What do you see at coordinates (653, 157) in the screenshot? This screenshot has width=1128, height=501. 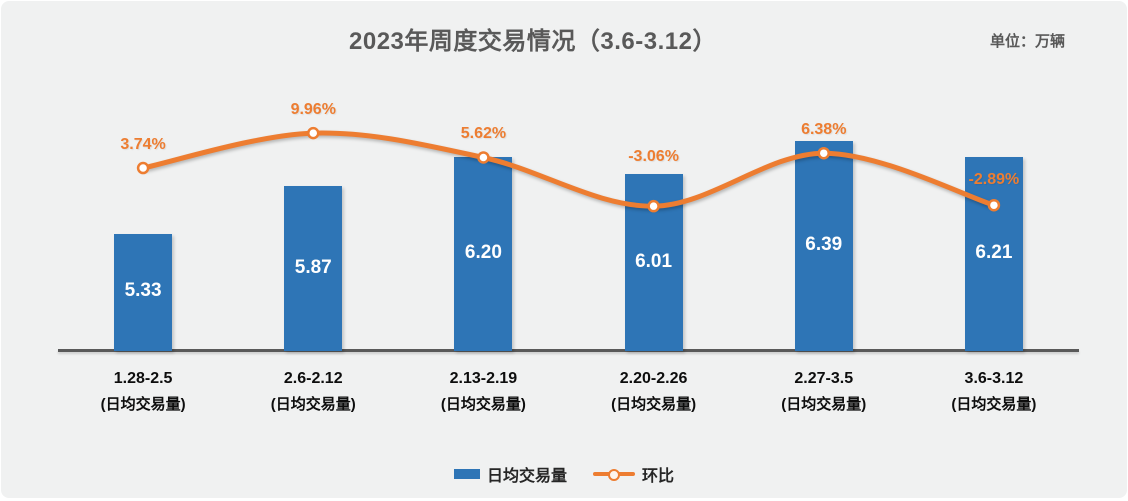 I see `line-value-label: -3.06%` at bounding box center [653, 157].